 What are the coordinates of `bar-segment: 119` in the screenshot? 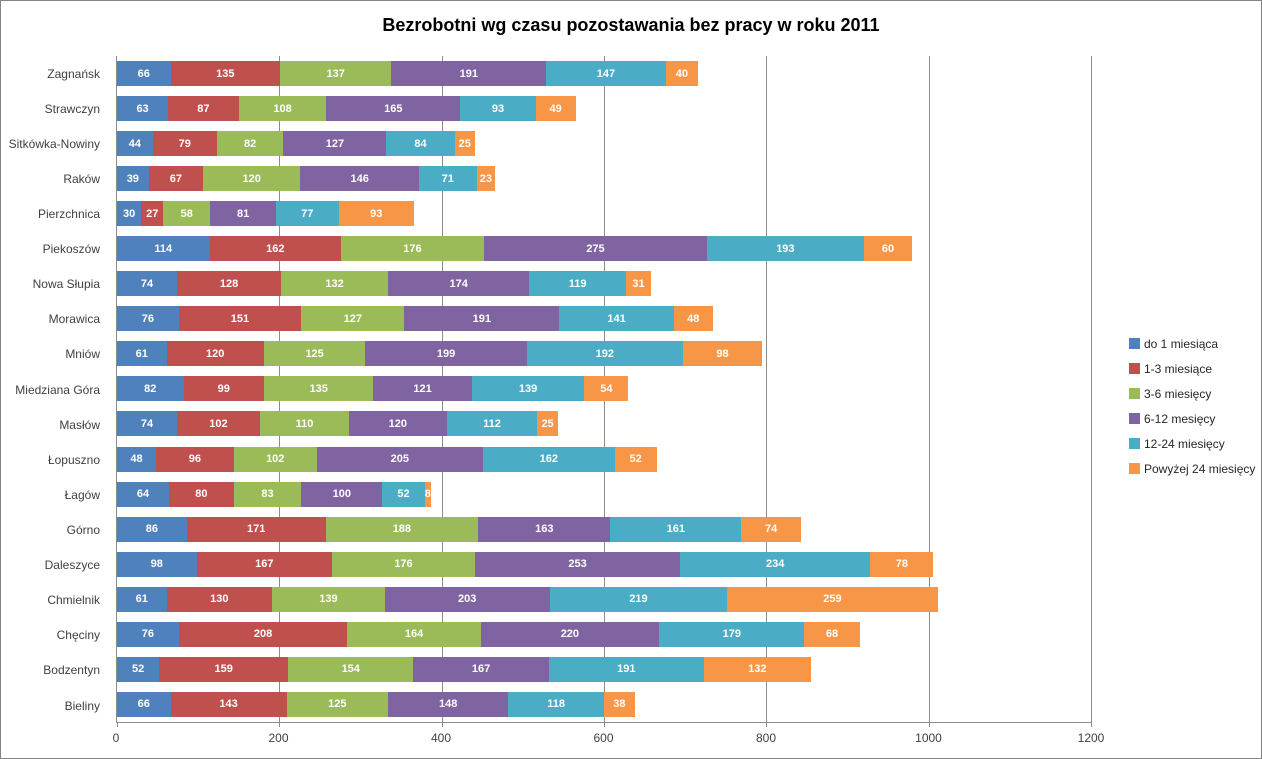 It's located at (577, 284).